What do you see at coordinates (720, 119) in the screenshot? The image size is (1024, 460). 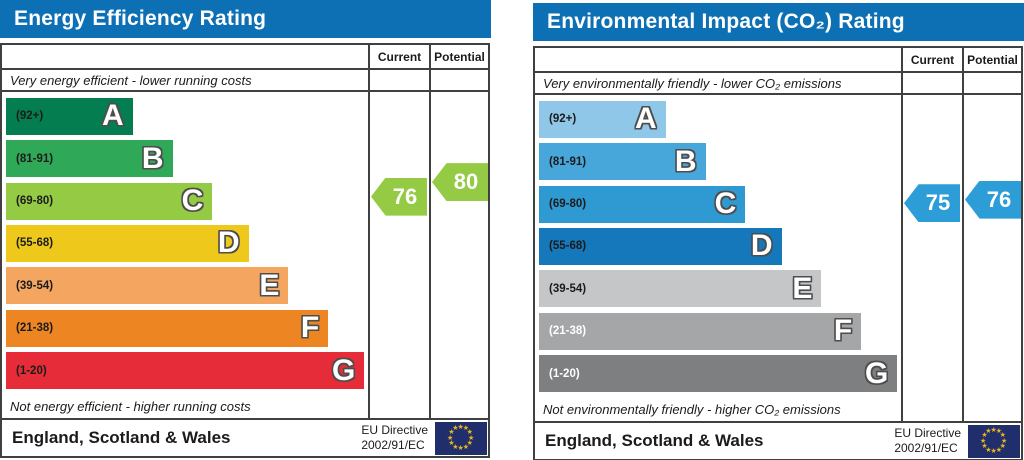 I see `band-row-A: (92+) A` at bounding box center [720, 119].